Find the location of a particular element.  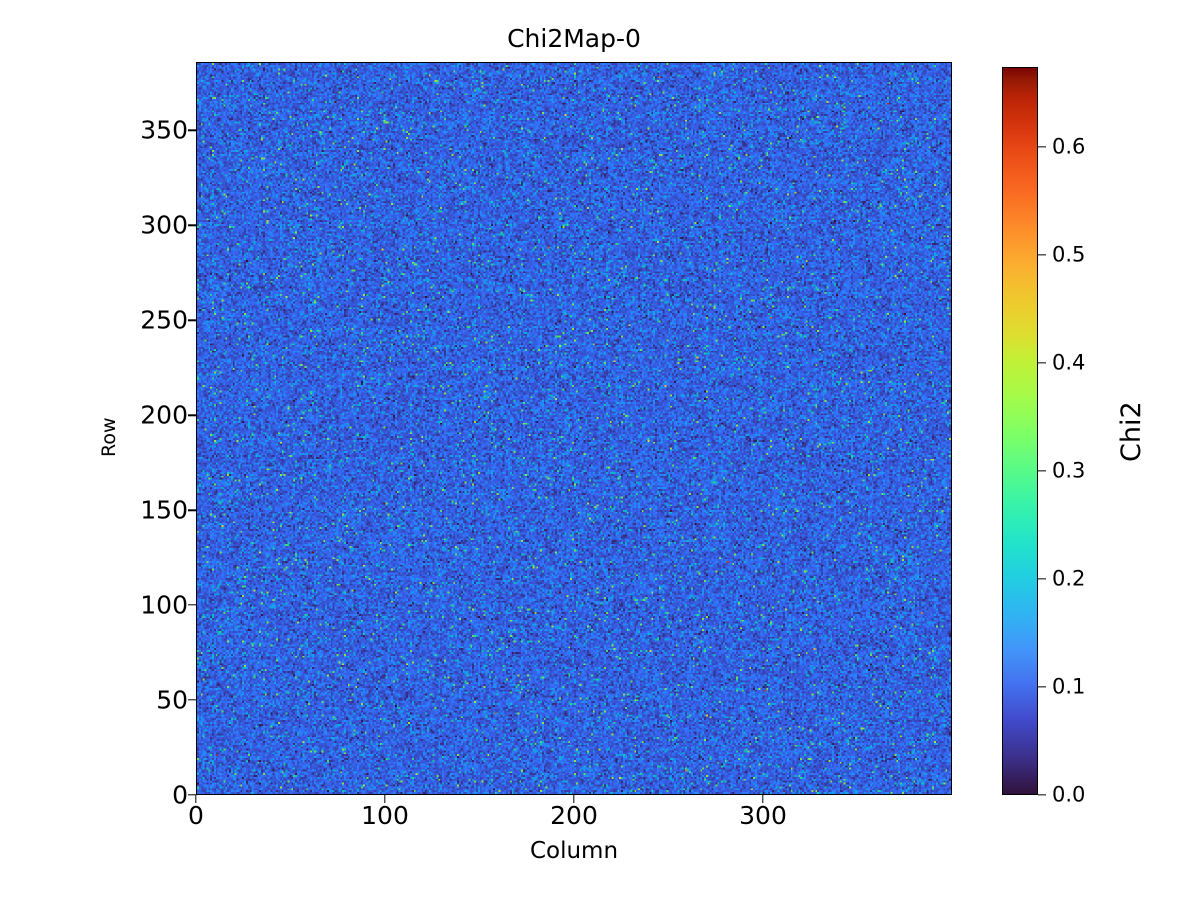

chart-title: Chi2Map-0 is located at coordinates (574, 38).